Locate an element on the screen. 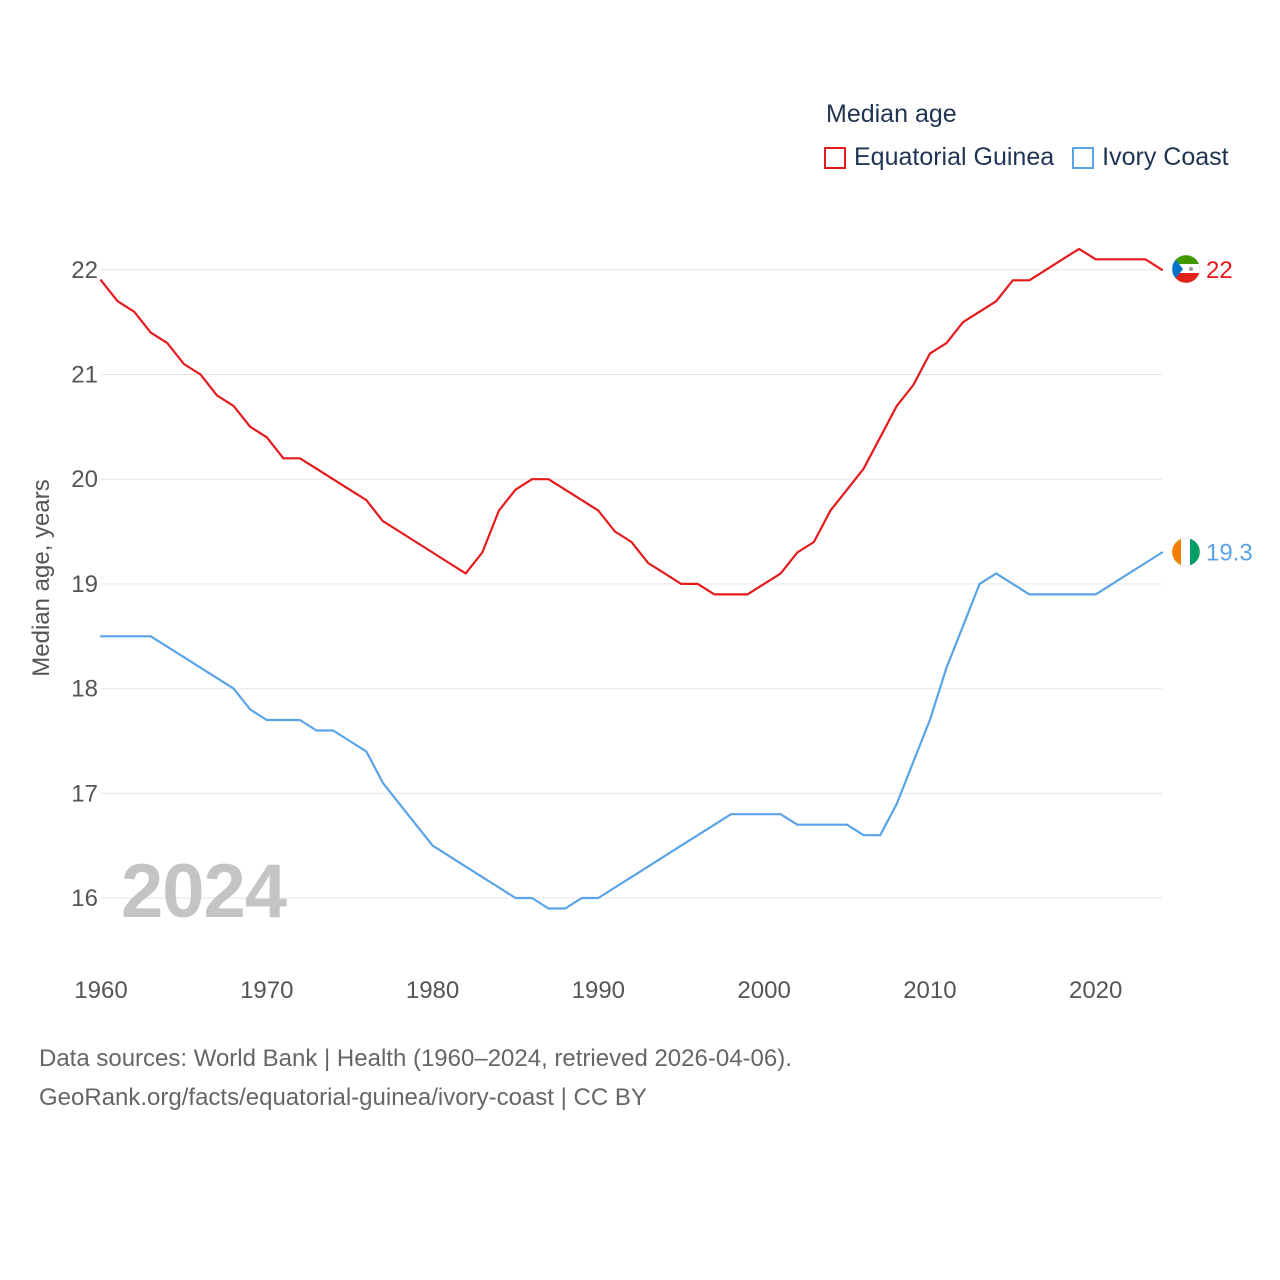 Image resolution: width=1280 pixels, height=1280 pixels. x-tick-label: 1960 is located at coordinates (100, 990).